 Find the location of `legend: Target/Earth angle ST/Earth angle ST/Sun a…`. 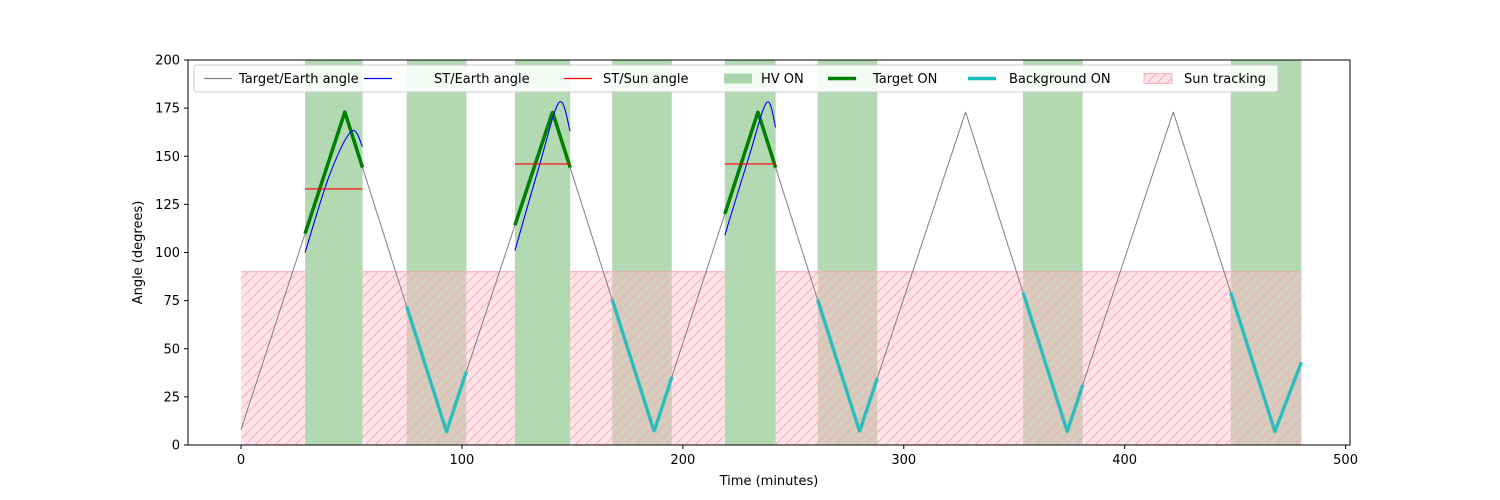

legend: Target/Earth angle ST/Earth angle ST/Sun a… is located at coordinates (736, 78).